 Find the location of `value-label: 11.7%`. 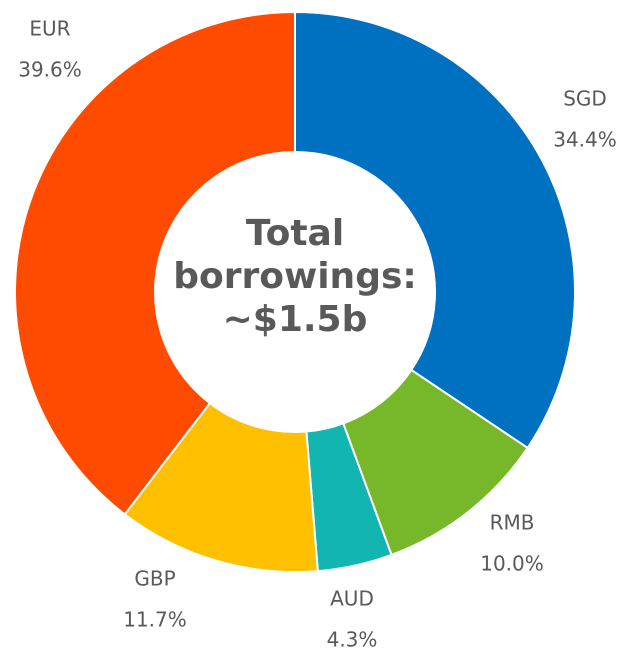

value-label: 11.7% is located at coordinates (155, 620).